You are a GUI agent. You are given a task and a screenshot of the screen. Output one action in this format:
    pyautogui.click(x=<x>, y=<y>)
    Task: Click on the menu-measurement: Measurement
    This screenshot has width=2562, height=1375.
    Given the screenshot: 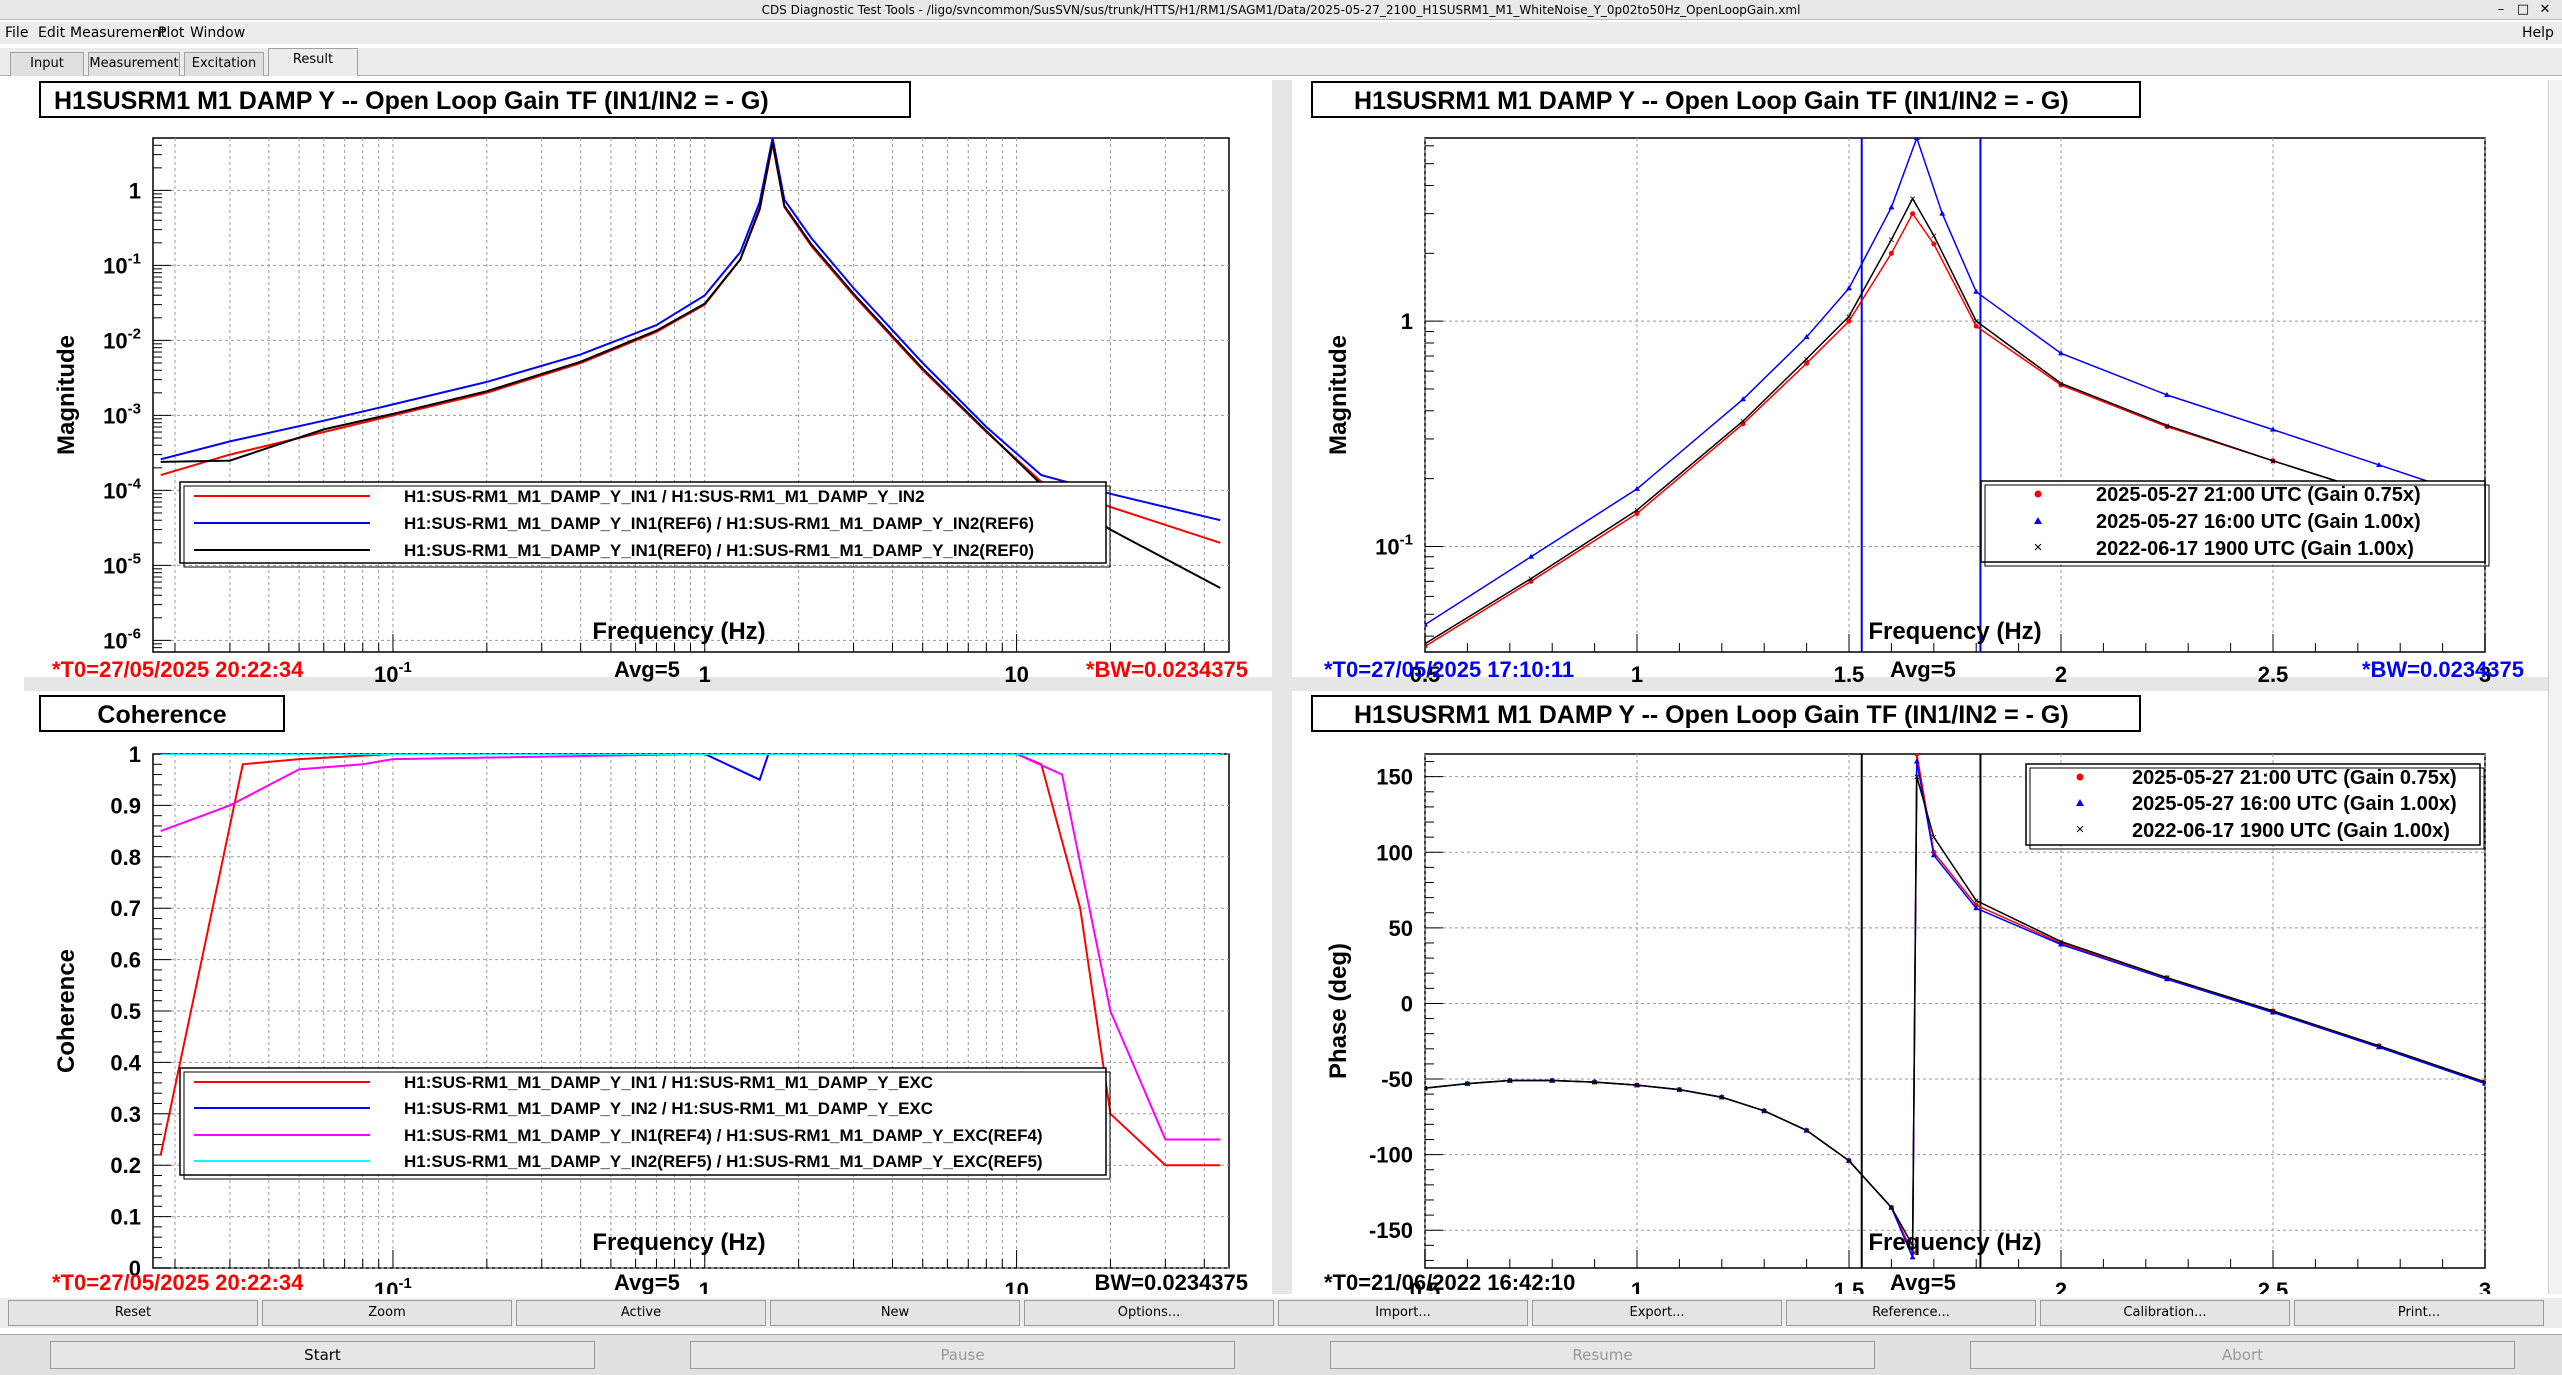 What is the action you would take?
    pyautogui.click(x=118, y=33)
    